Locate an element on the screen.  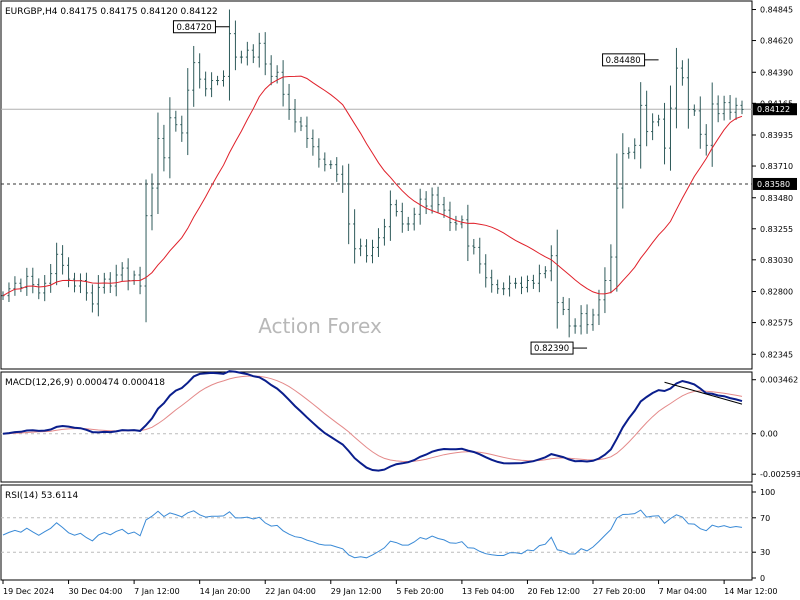
macd-axis-label: 0.003462 is located at coordinates (779, 380).